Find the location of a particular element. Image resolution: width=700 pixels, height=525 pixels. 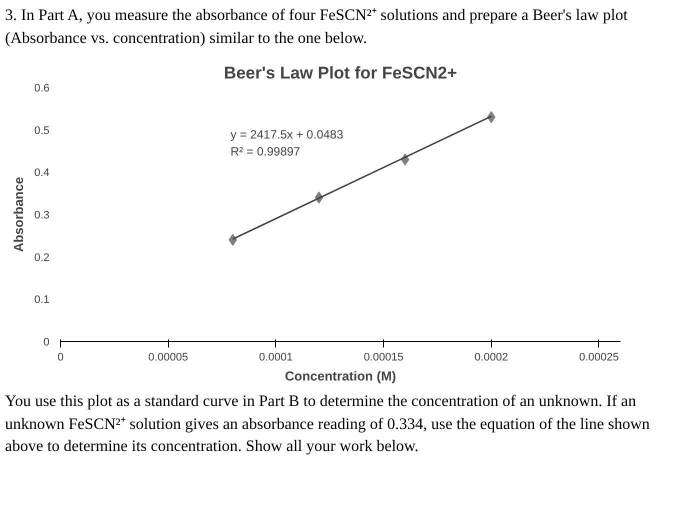

annotation: y = 2417.5x + 0.0483 is located at coordinates (287, 134).